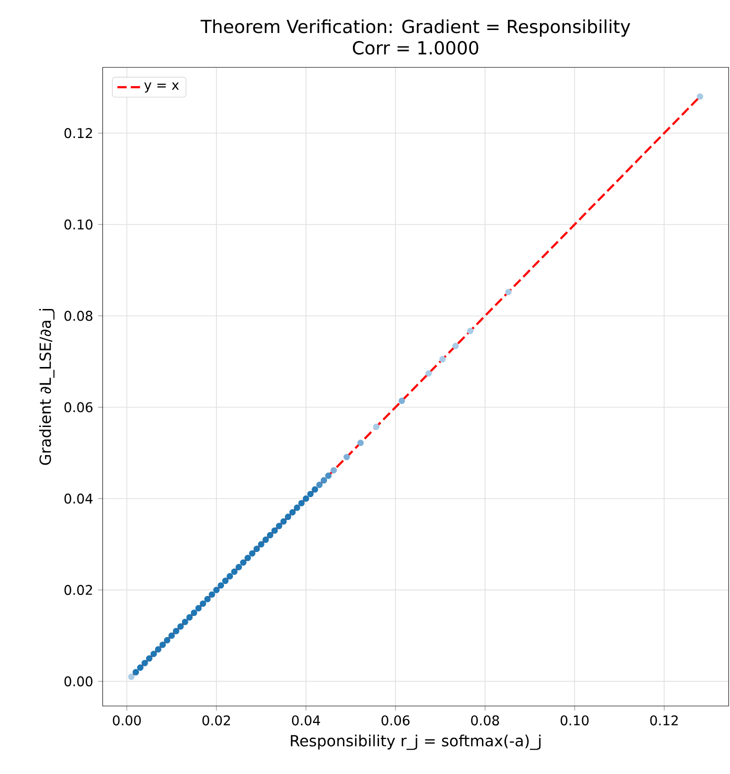  I want to click on y-tick-label: 0.10, so click(78, 224).